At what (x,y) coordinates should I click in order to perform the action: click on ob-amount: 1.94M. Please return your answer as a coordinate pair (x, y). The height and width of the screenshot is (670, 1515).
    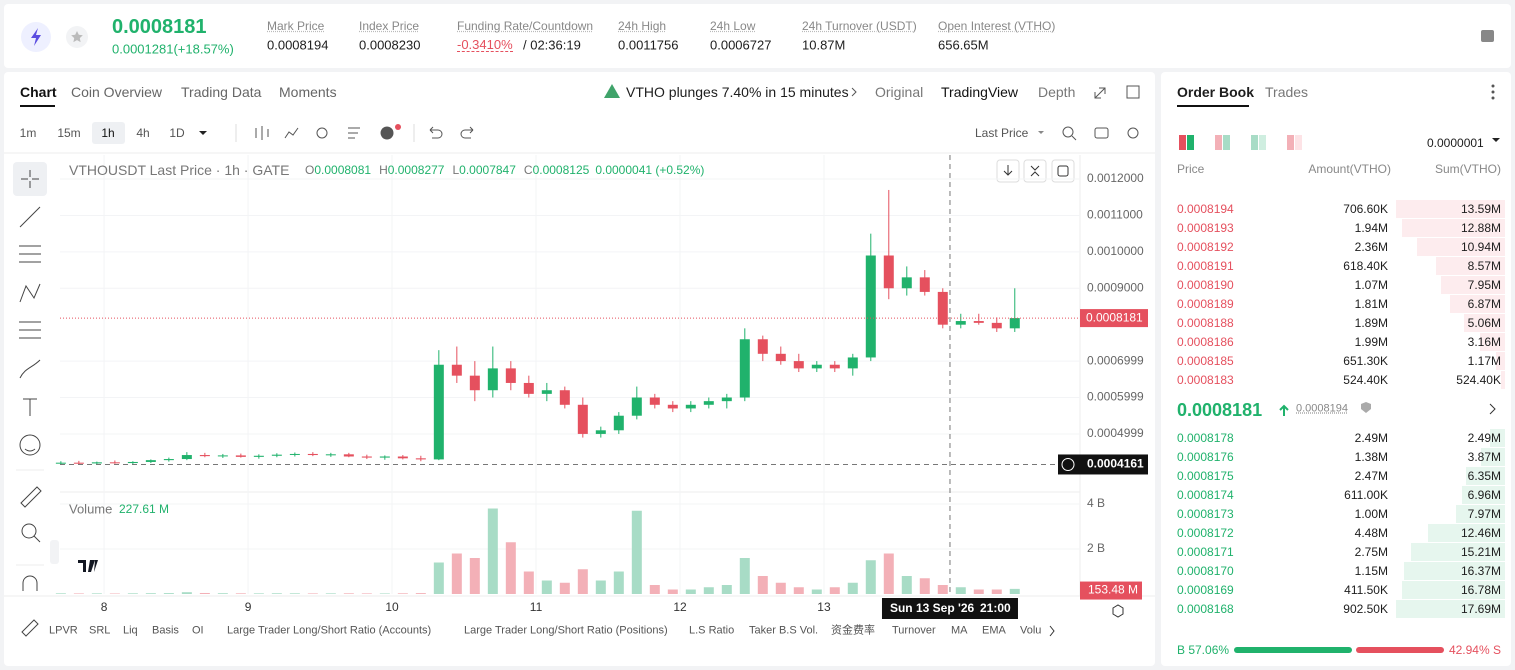
    Looking at the image, I should click on (1371, 228).